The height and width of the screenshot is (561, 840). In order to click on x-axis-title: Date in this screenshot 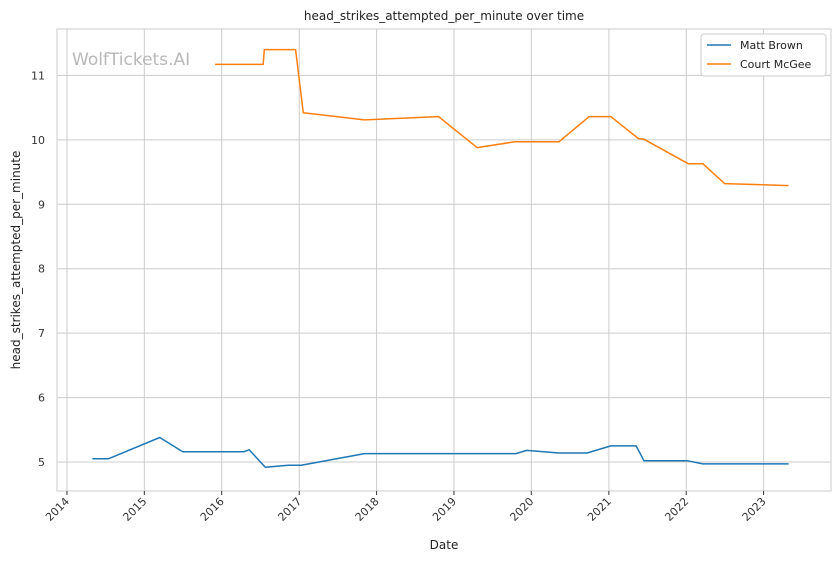, I will do `click(444, 545)`.